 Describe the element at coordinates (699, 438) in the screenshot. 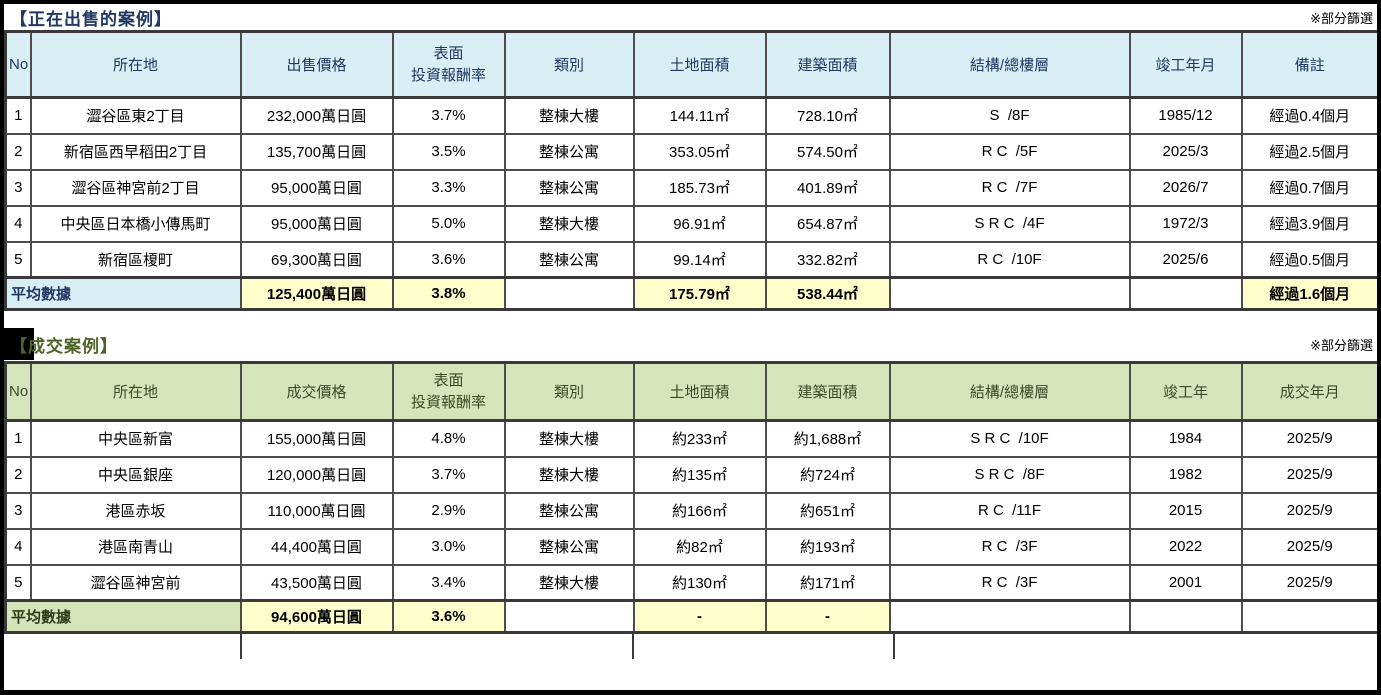

I see `cell-land-area: 約233㎡` at that location.